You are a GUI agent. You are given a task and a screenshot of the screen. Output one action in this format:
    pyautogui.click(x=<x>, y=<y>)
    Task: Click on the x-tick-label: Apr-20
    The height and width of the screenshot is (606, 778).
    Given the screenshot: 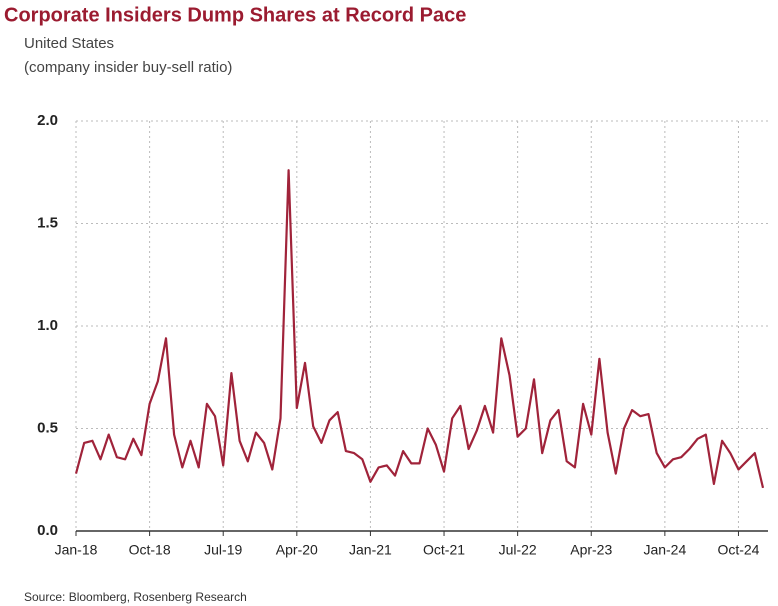 What is the action you would take?
    pyautogui.click(x=297, y=550)
    